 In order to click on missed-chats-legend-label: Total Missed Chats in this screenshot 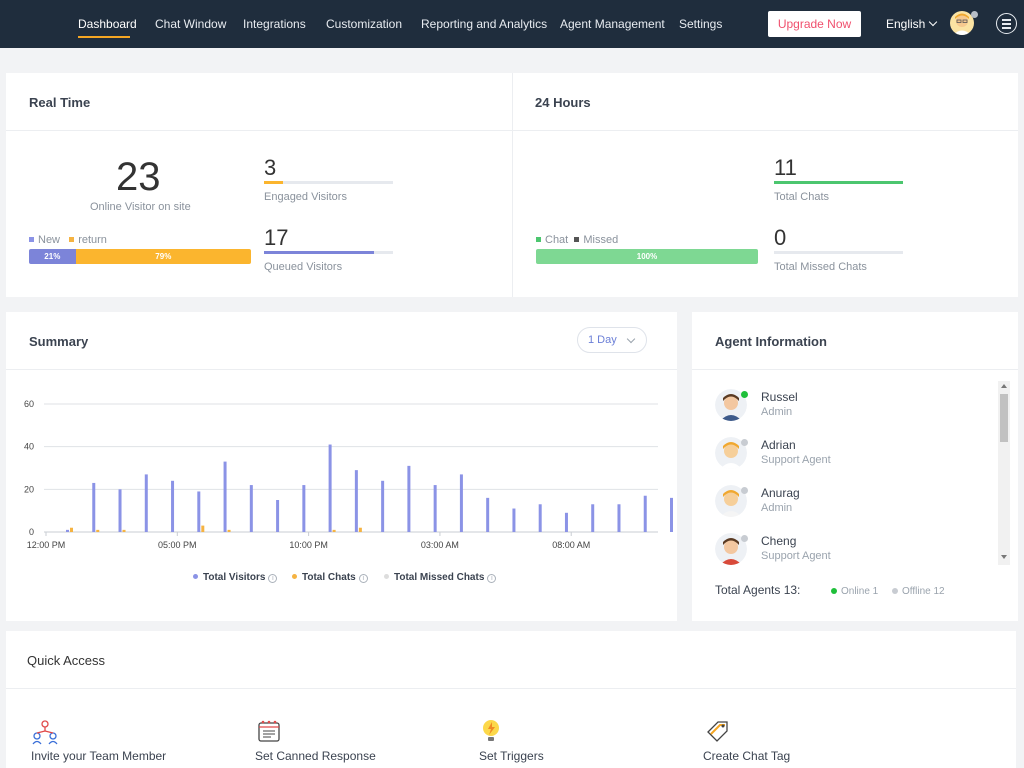, I will do `click(439, 577)`.